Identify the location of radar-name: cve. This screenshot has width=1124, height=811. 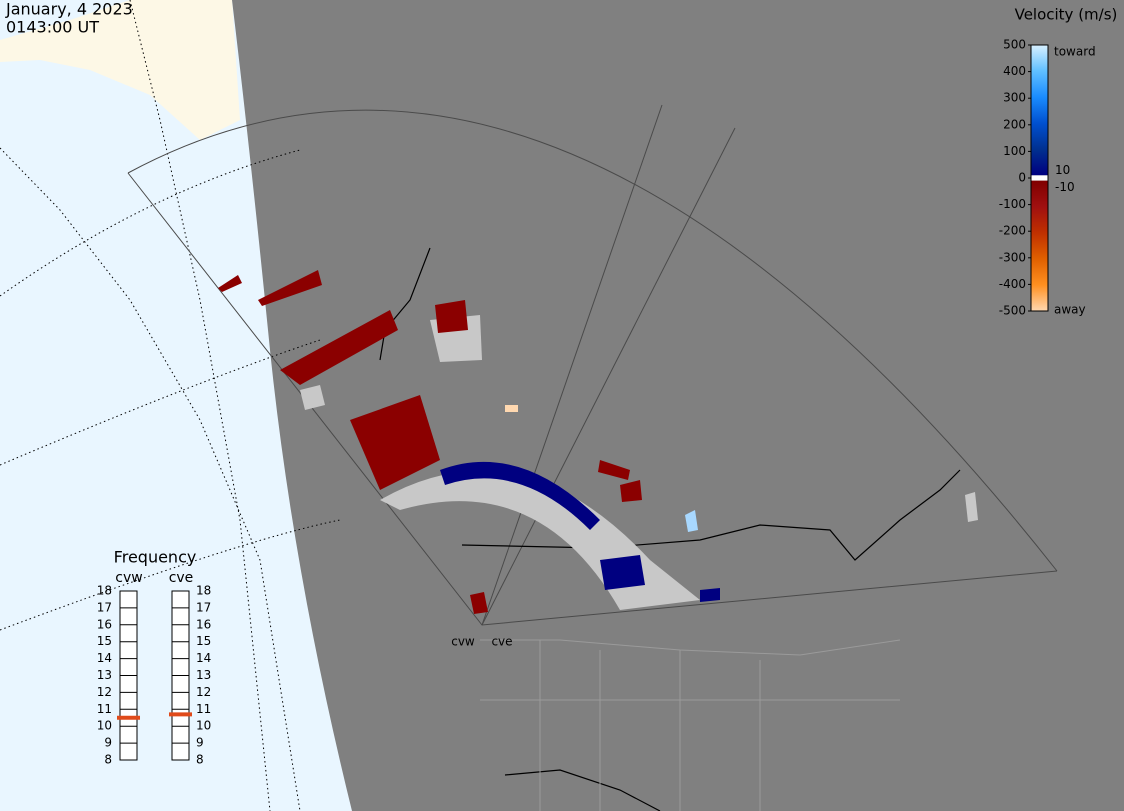
(181, 578).